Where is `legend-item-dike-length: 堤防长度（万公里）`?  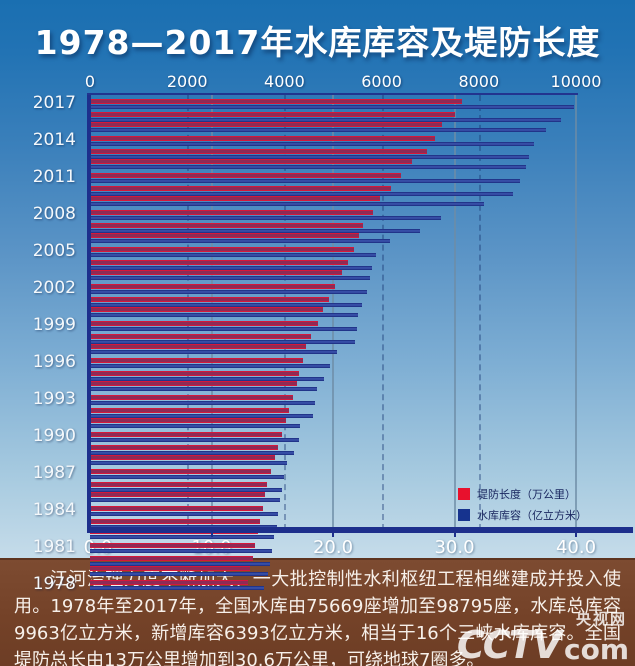 legend-item-dike-length: 堤防长度（万公里） is located at coordinates (522, 494).